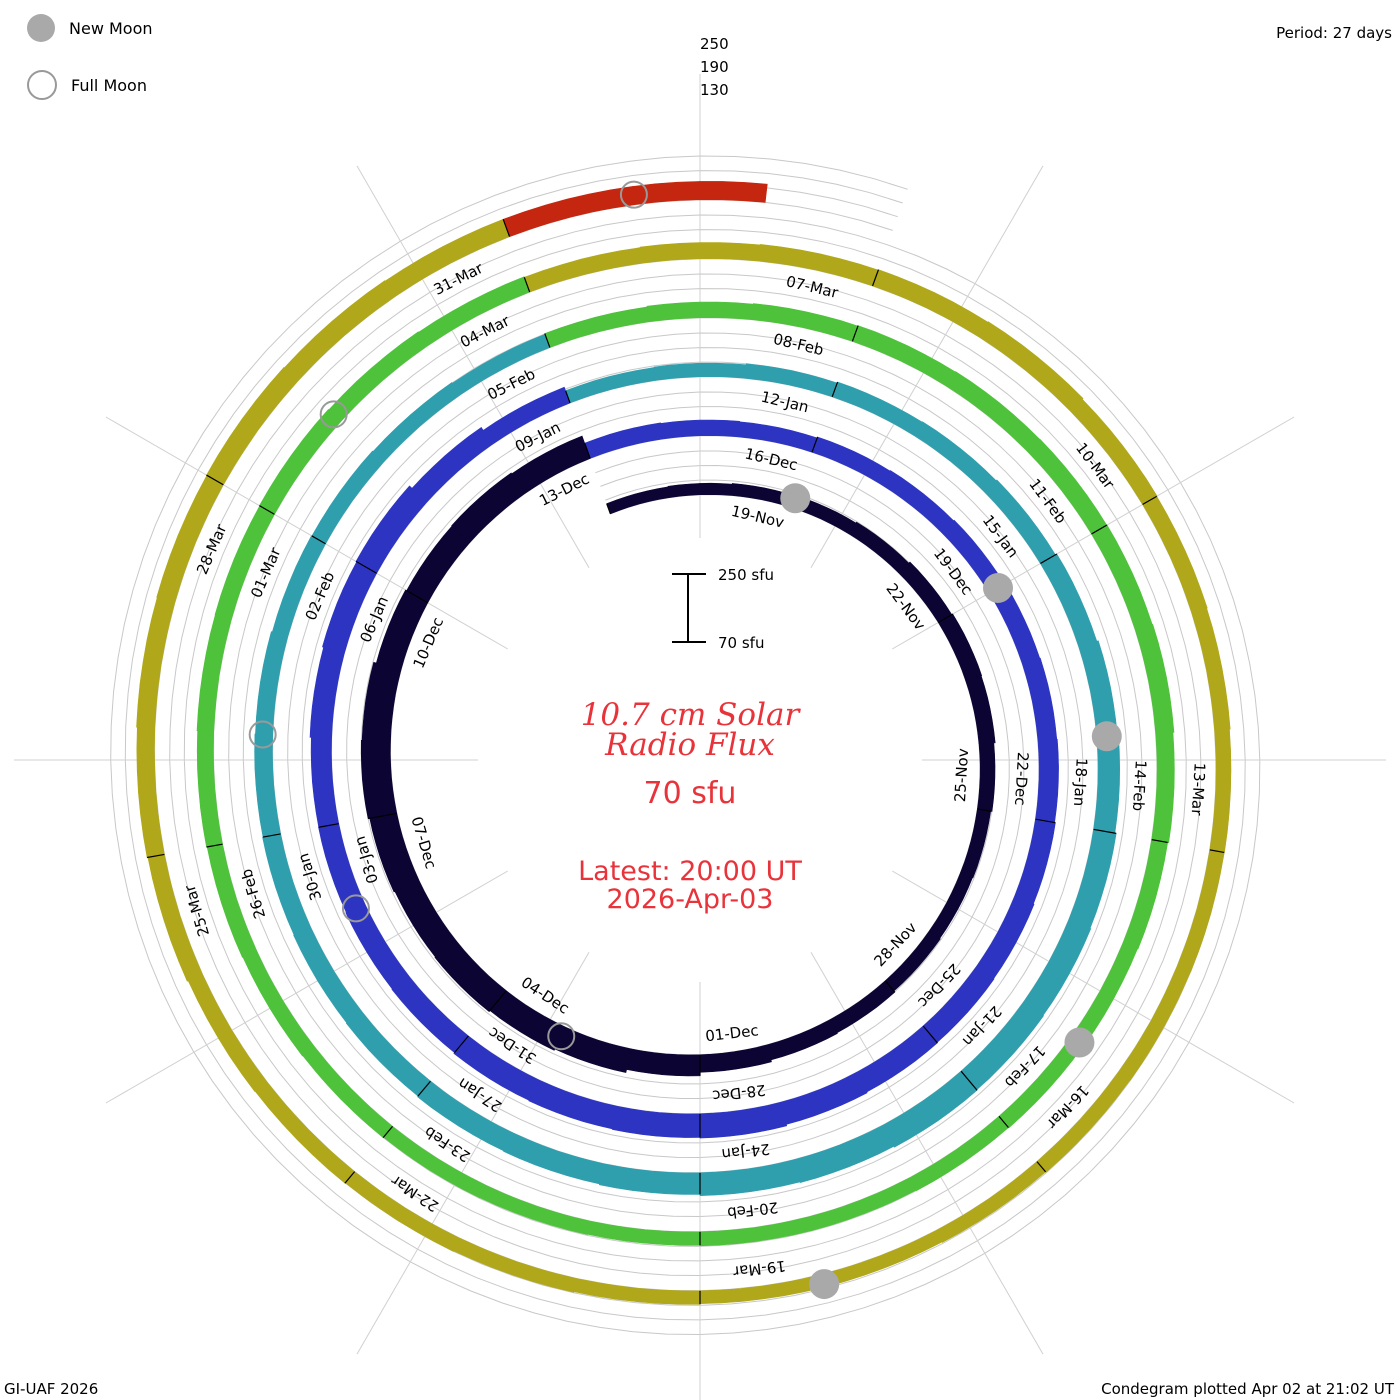 The image size is (1400, 1400). I want to click on latest-time: Latest: 20:00 UT, so click(690, 871).